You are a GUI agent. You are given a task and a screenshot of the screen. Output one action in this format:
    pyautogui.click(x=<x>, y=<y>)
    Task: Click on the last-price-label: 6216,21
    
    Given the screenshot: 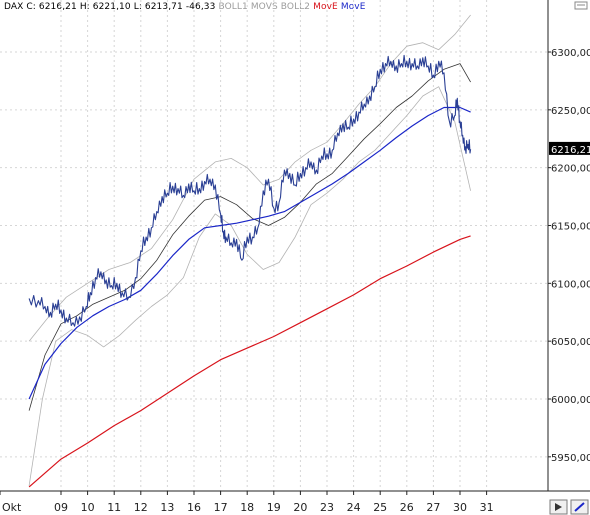 What is the action you would take?
    pyautogui.click(x=570, y=150)
    